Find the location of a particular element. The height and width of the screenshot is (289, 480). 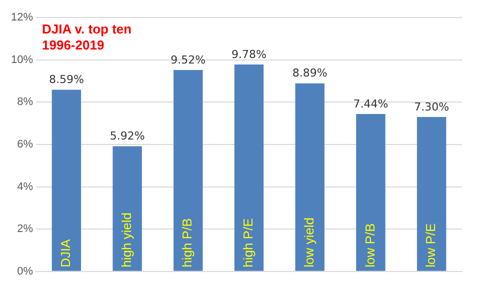

data-label: 9.78% is located at coordinates (249, 54).